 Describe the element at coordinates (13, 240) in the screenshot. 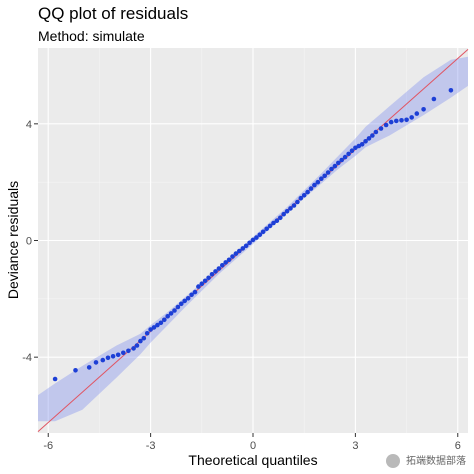

I see `y-axis-label: Deviance residuals` at that location.